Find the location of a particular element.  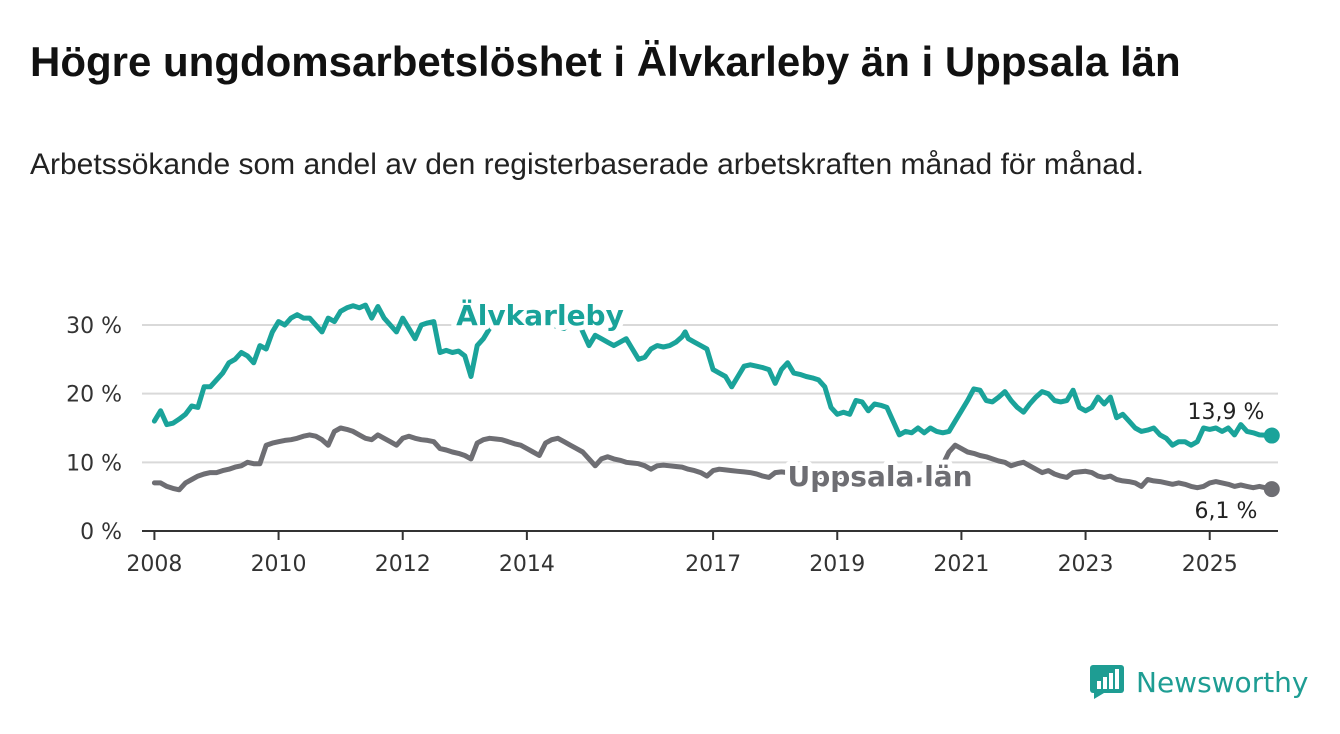

y-tick-label: 0 % is located at coordinates (101, 532).